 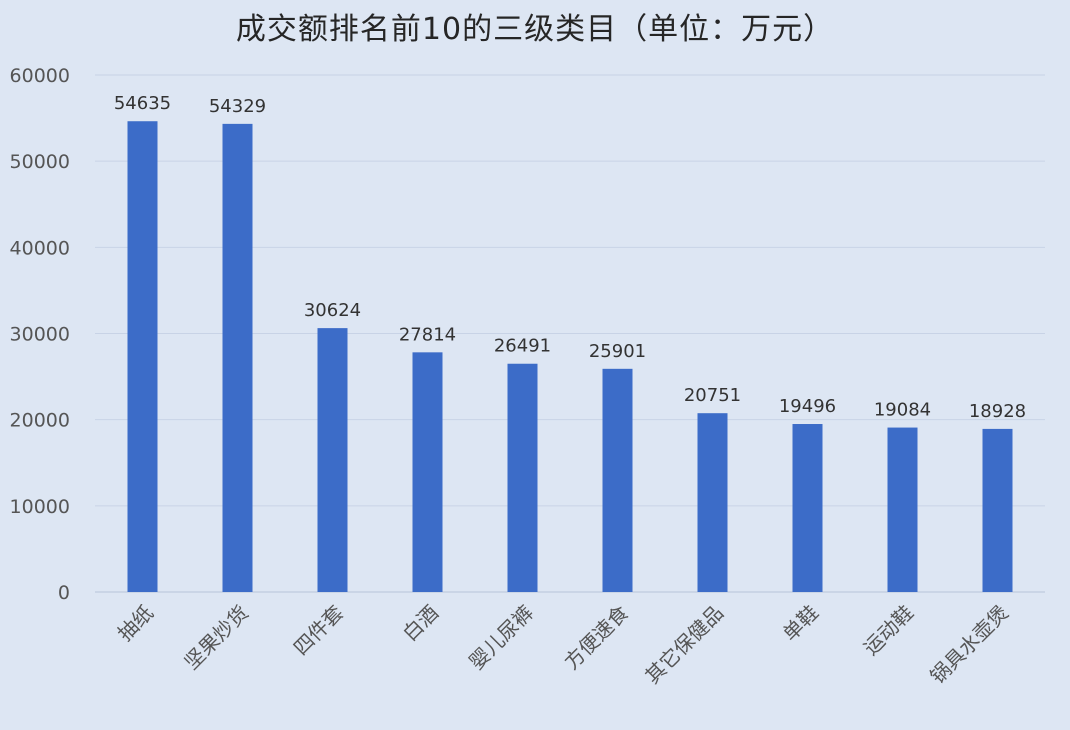 I want to click on y-axis-ticks: 0 10000 20000 30000 40000 50000 60000, so click(x=40, y=334).